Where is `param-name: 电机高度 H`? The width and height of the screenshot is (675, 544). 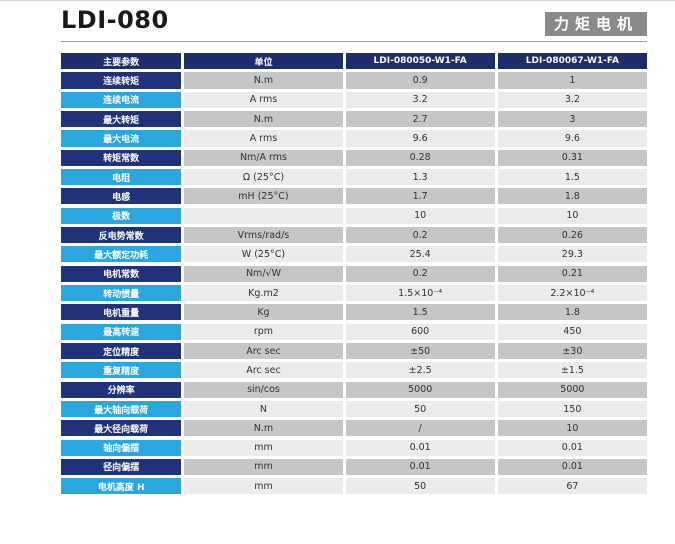
param-name: 电机高度 H is located at coordinates (121, 486).